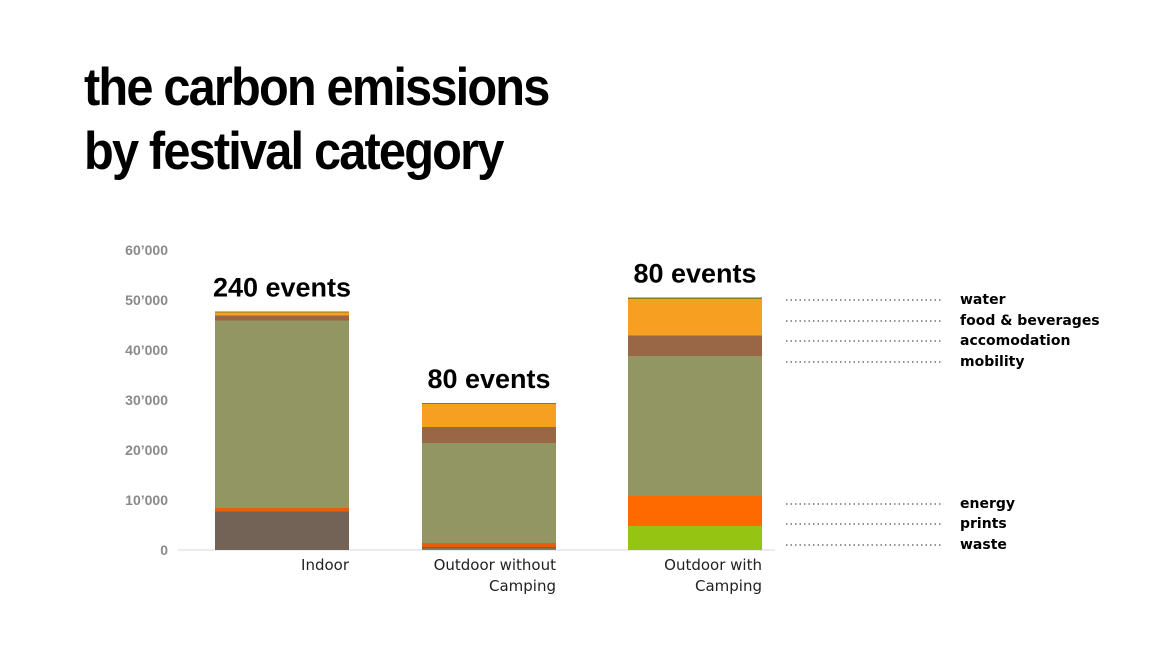  I want to click on category-label: Outdoor with, so click(713, 565).